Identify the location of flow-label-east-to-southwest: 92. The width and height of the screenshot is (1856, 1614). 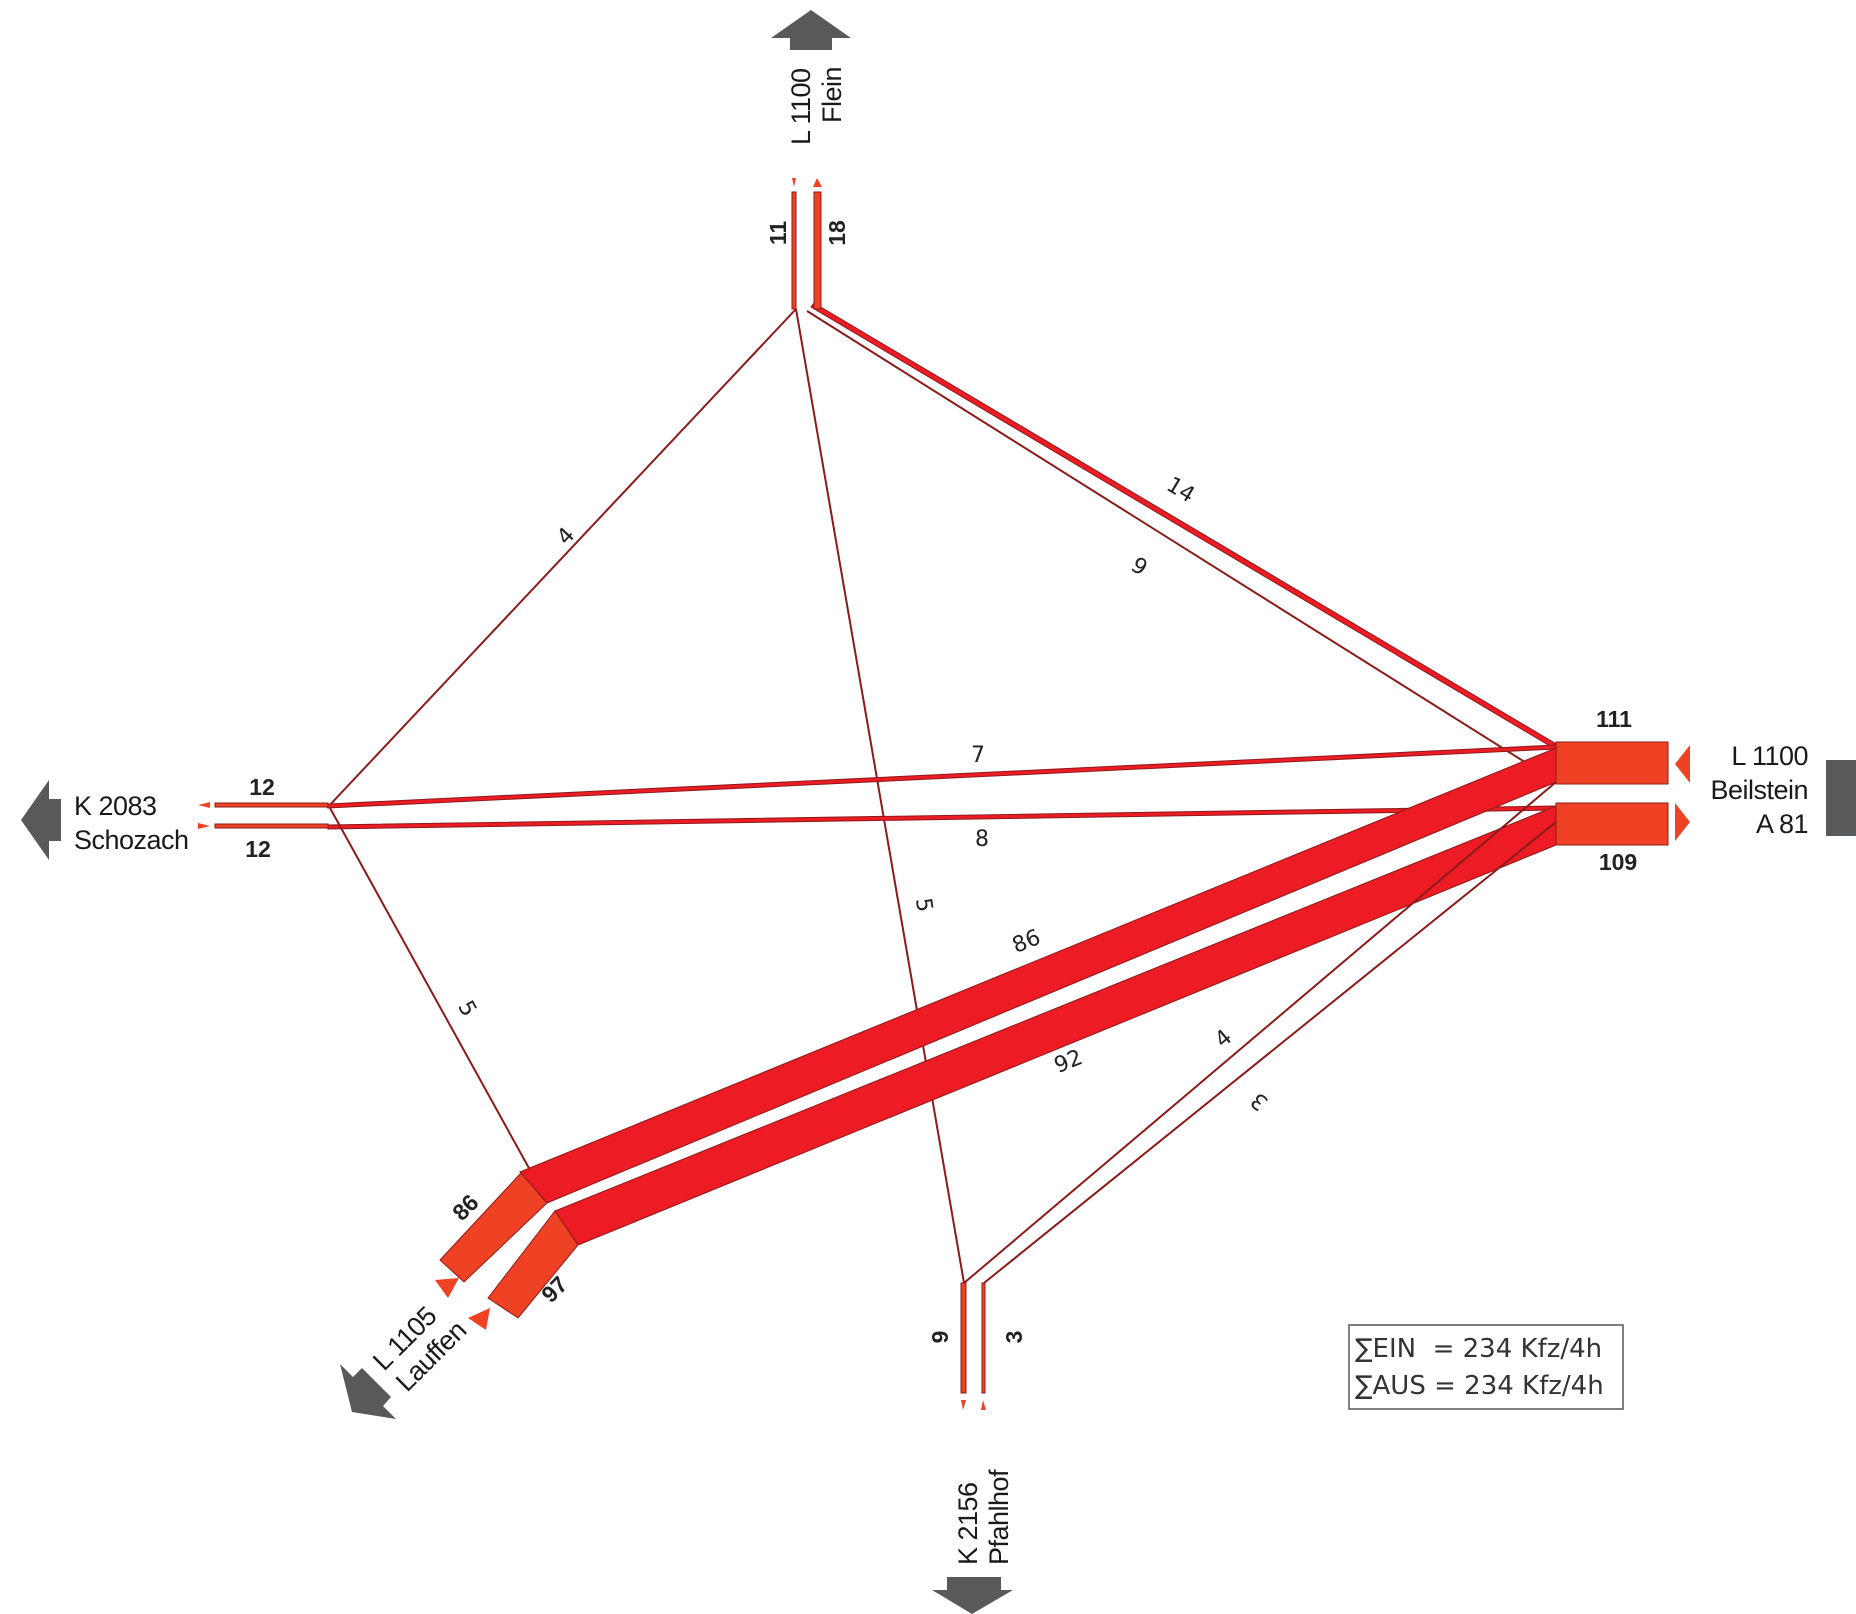
(1068, 1062).